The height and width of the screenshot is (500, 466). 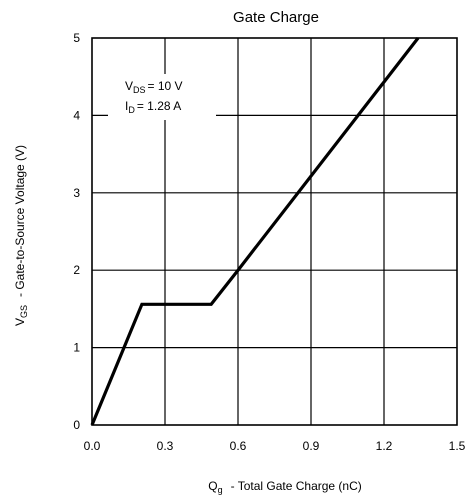 I want to click on annotation-id: ID = 1.28 A, so click(x=153, y=107).